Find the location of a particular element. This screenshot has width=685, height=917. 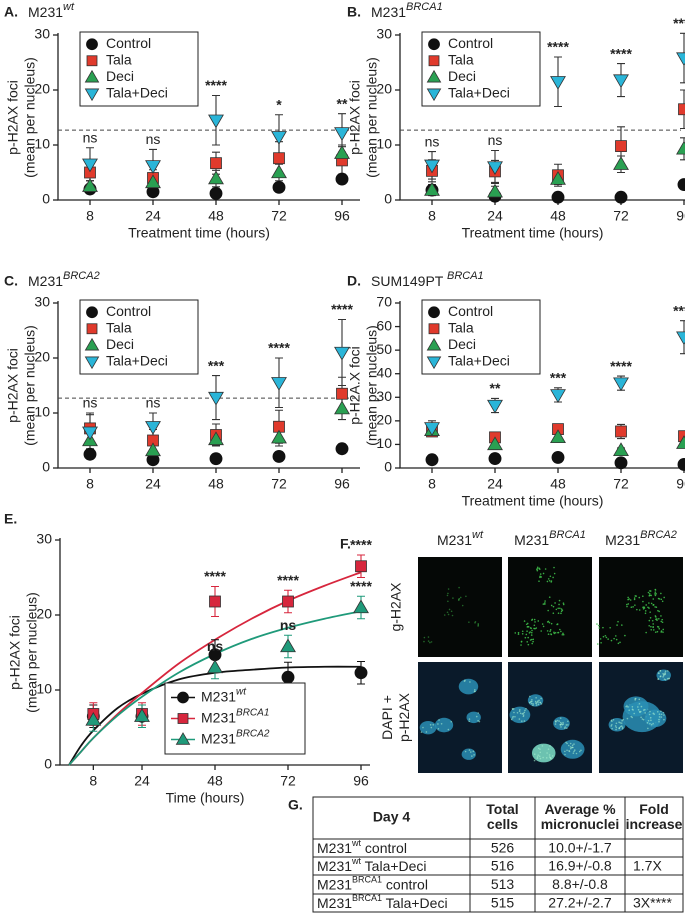

chart-title: M231wt is located at coordinates (51, 10).